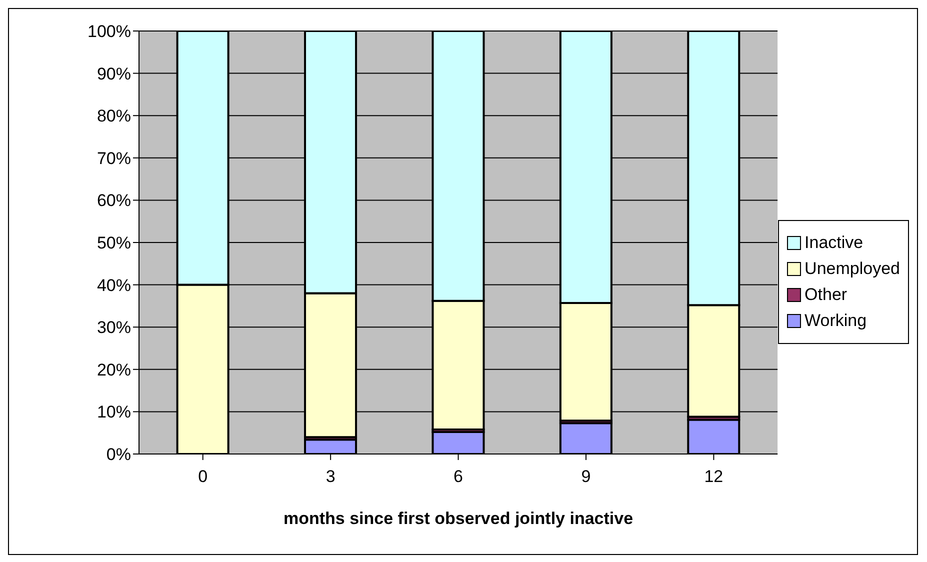  Describe the element at coordinates (113, 158) in the screenshot. I see `y-tick-label: 70%` at that location.